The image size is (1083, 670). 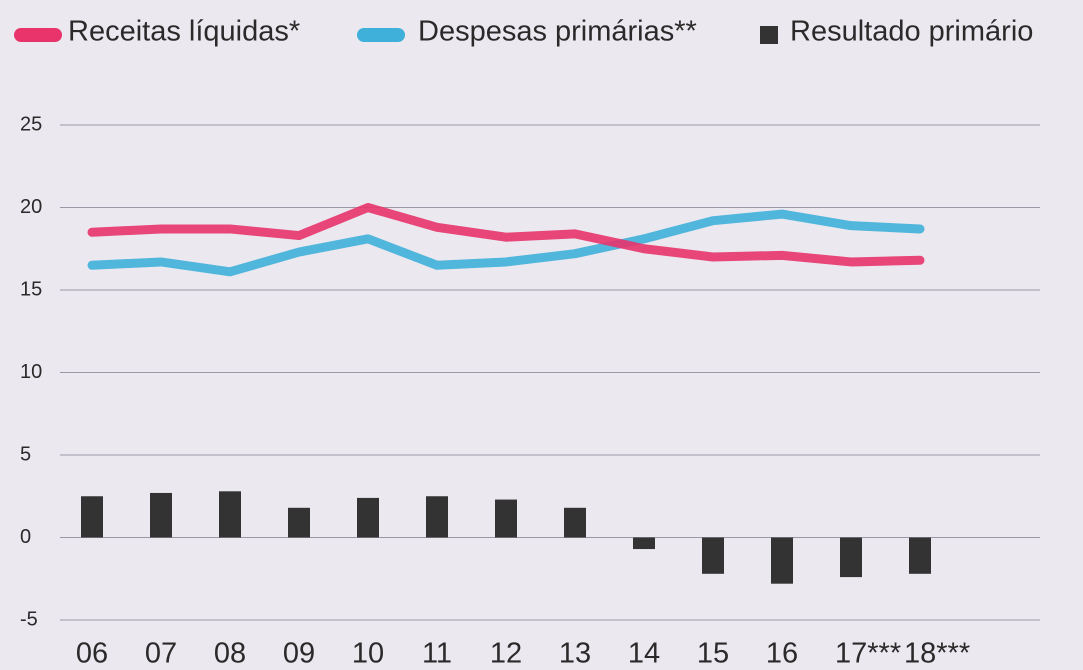 What do you see at coordinates (911, 32) in the screenshot?
I see `legend-label: Resultado primário` at bounding box center [911, 32].